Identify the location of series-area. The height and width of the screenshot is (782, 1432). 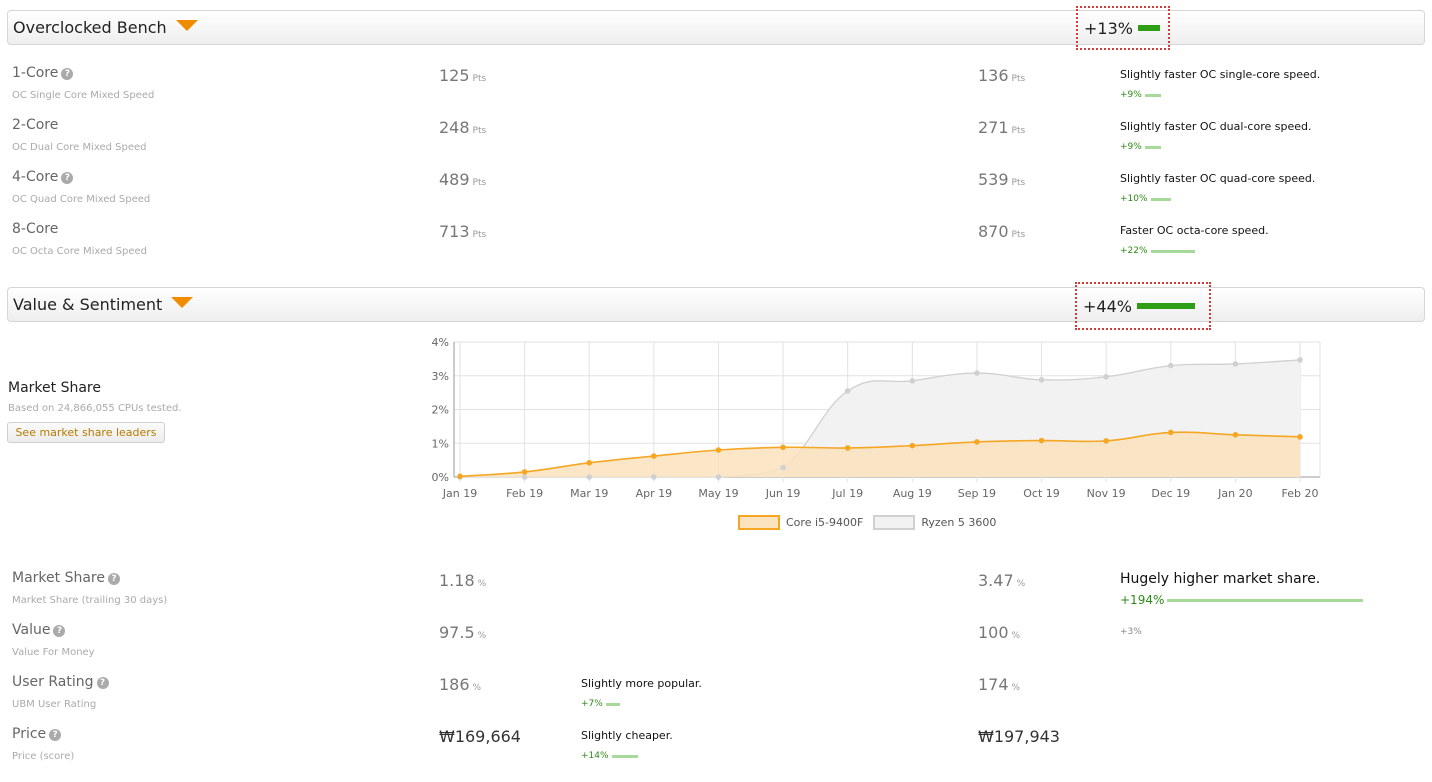
(880, 454).